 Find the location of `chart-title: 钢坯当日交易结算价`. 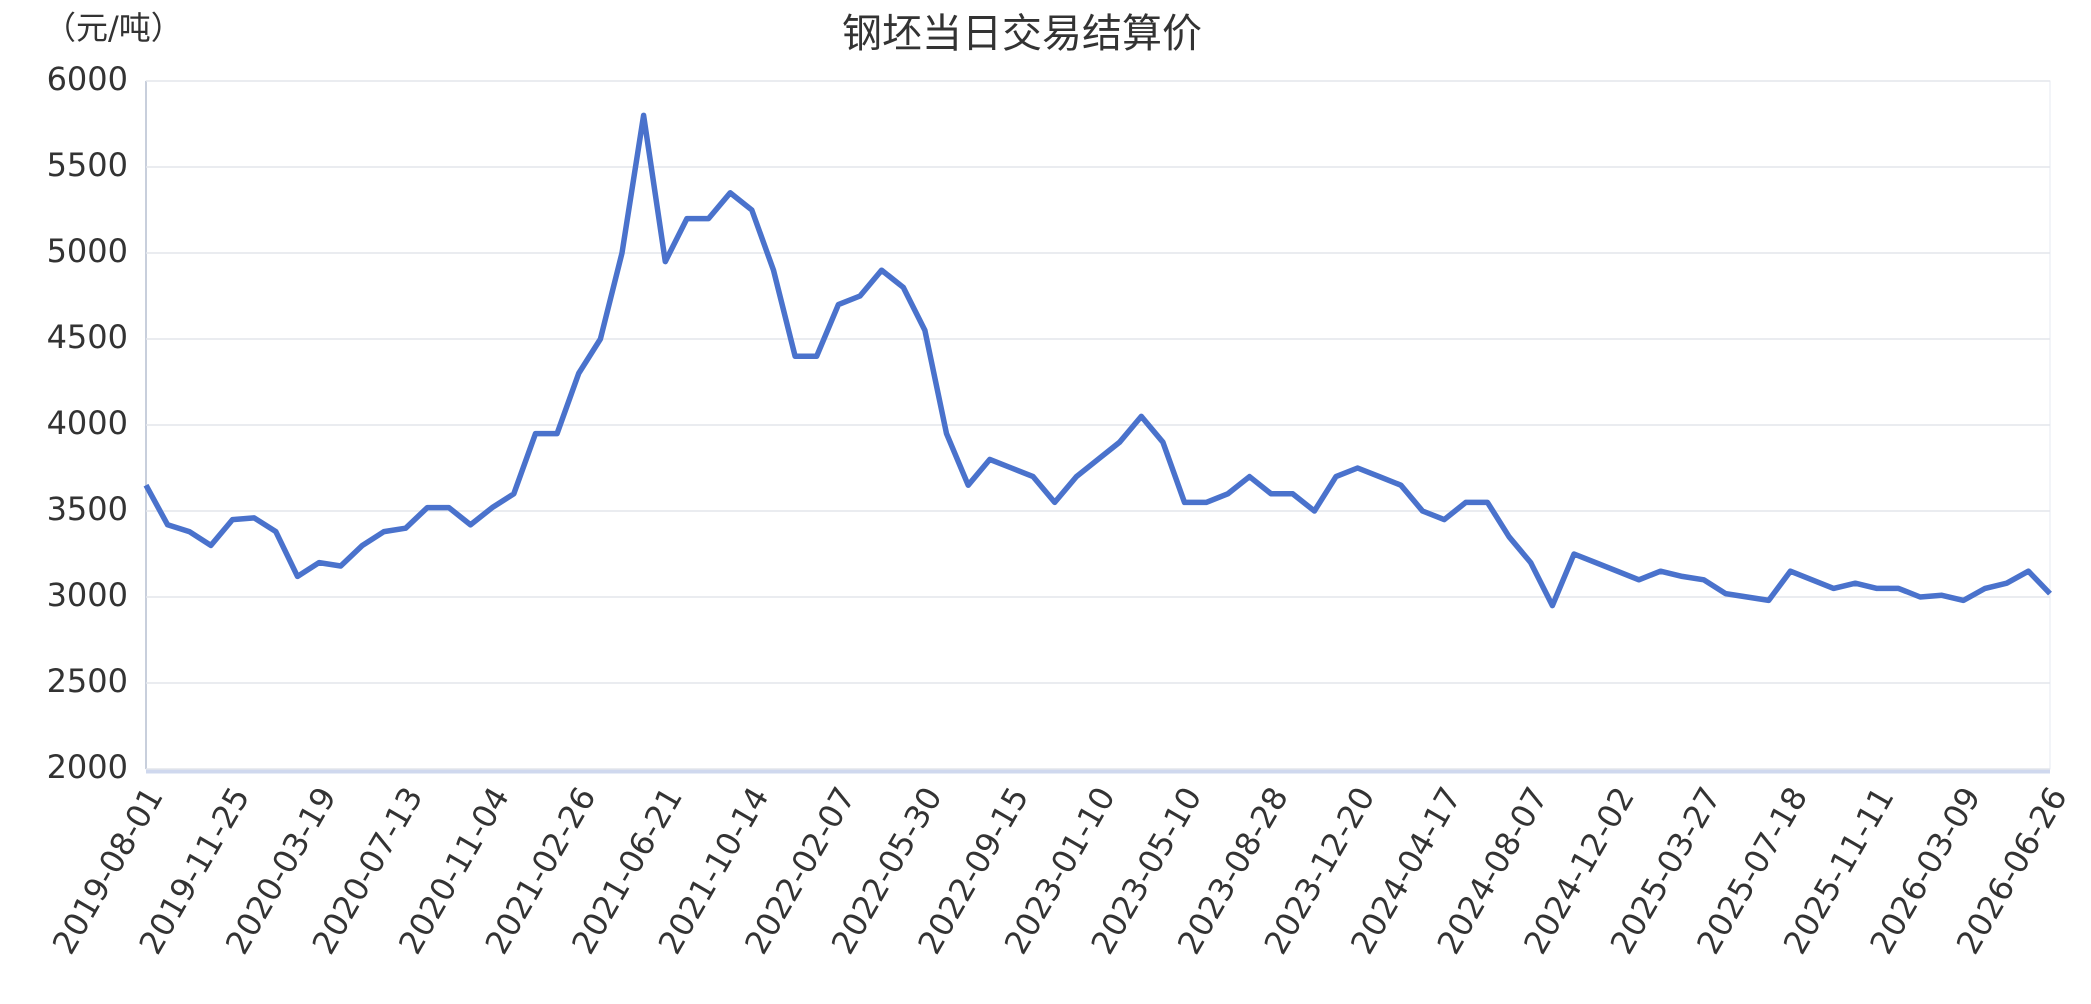

chart-title: 钢坯当日交易结算价 is located at coordinates (1022, 34).